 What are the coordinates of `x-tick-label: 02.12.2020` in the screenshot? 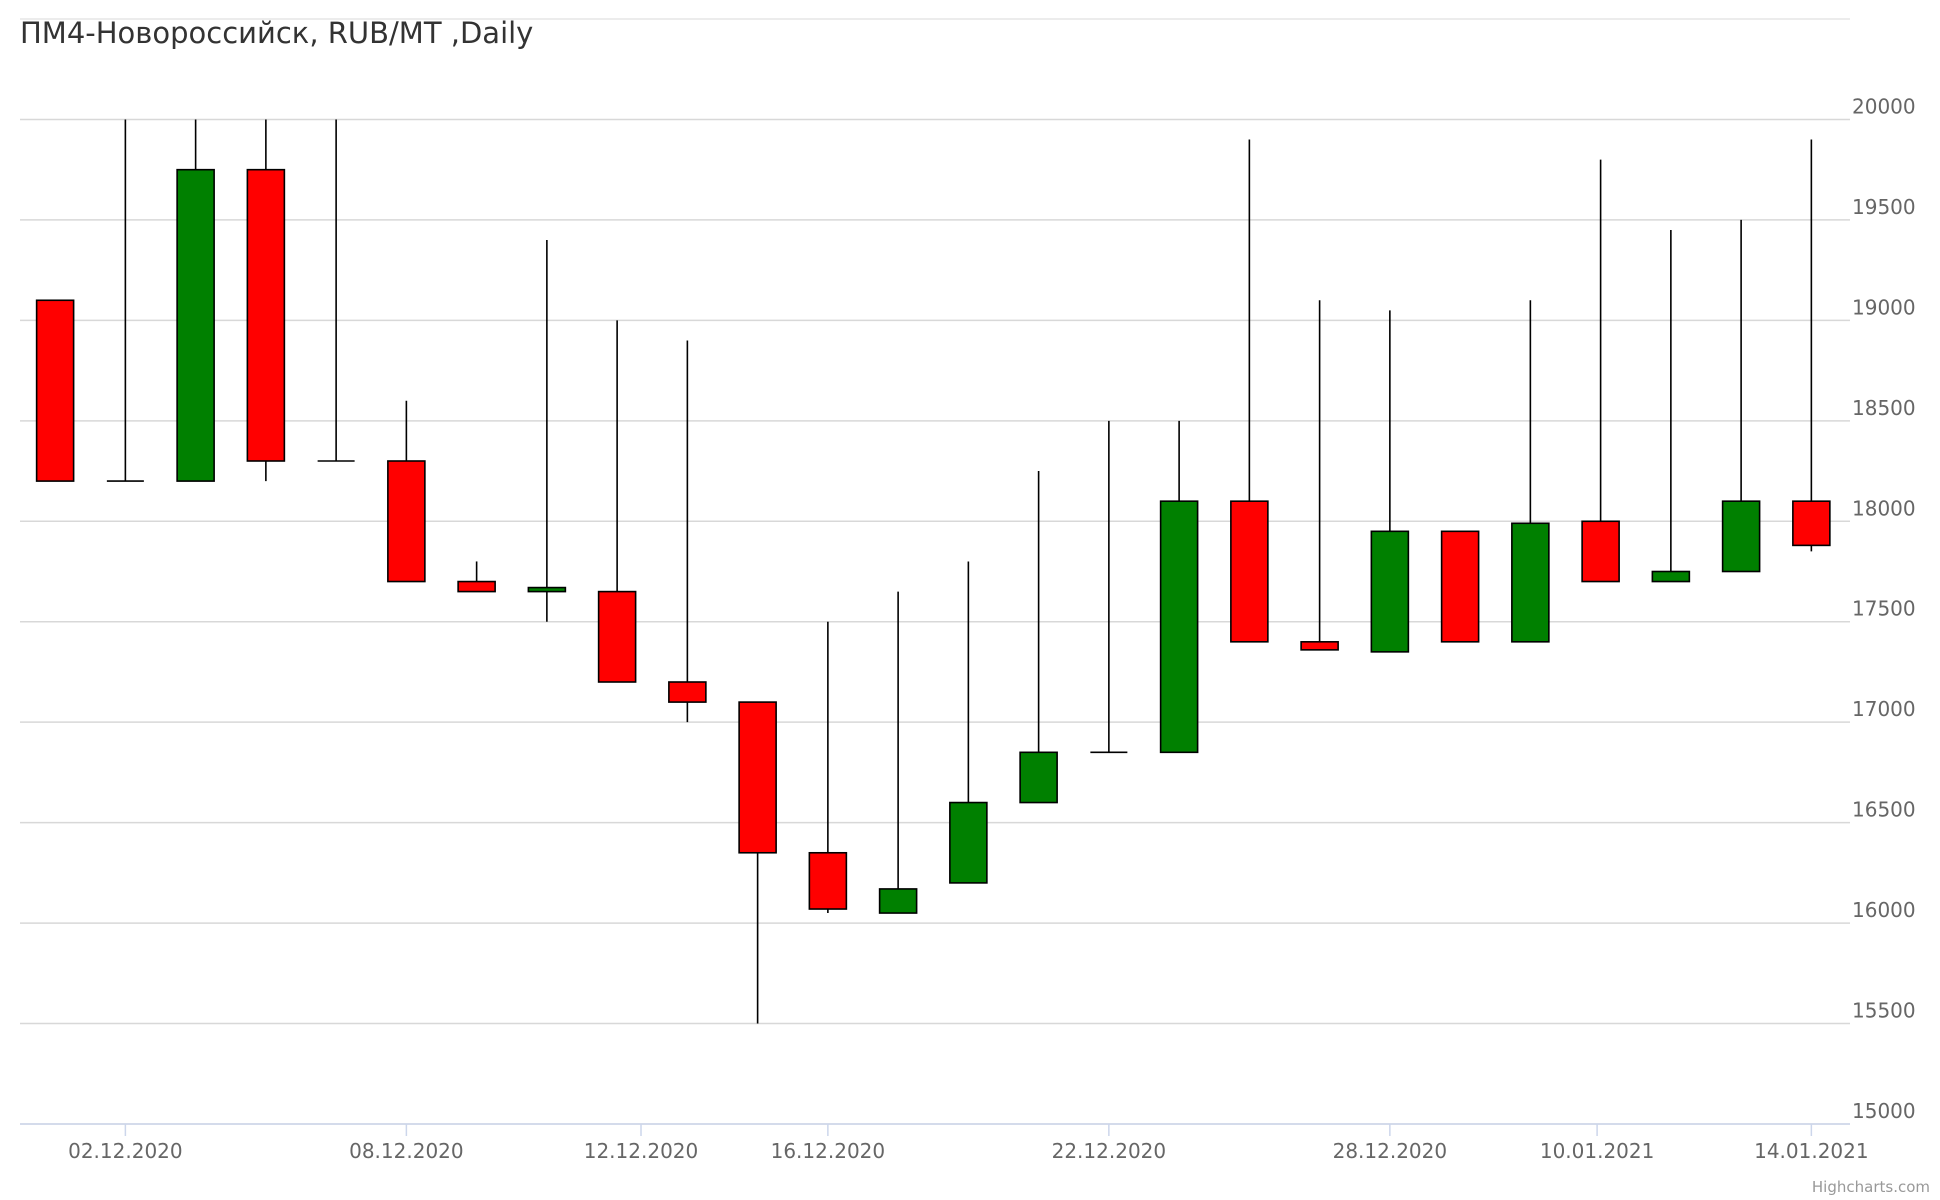 It's located at (125, 1151).